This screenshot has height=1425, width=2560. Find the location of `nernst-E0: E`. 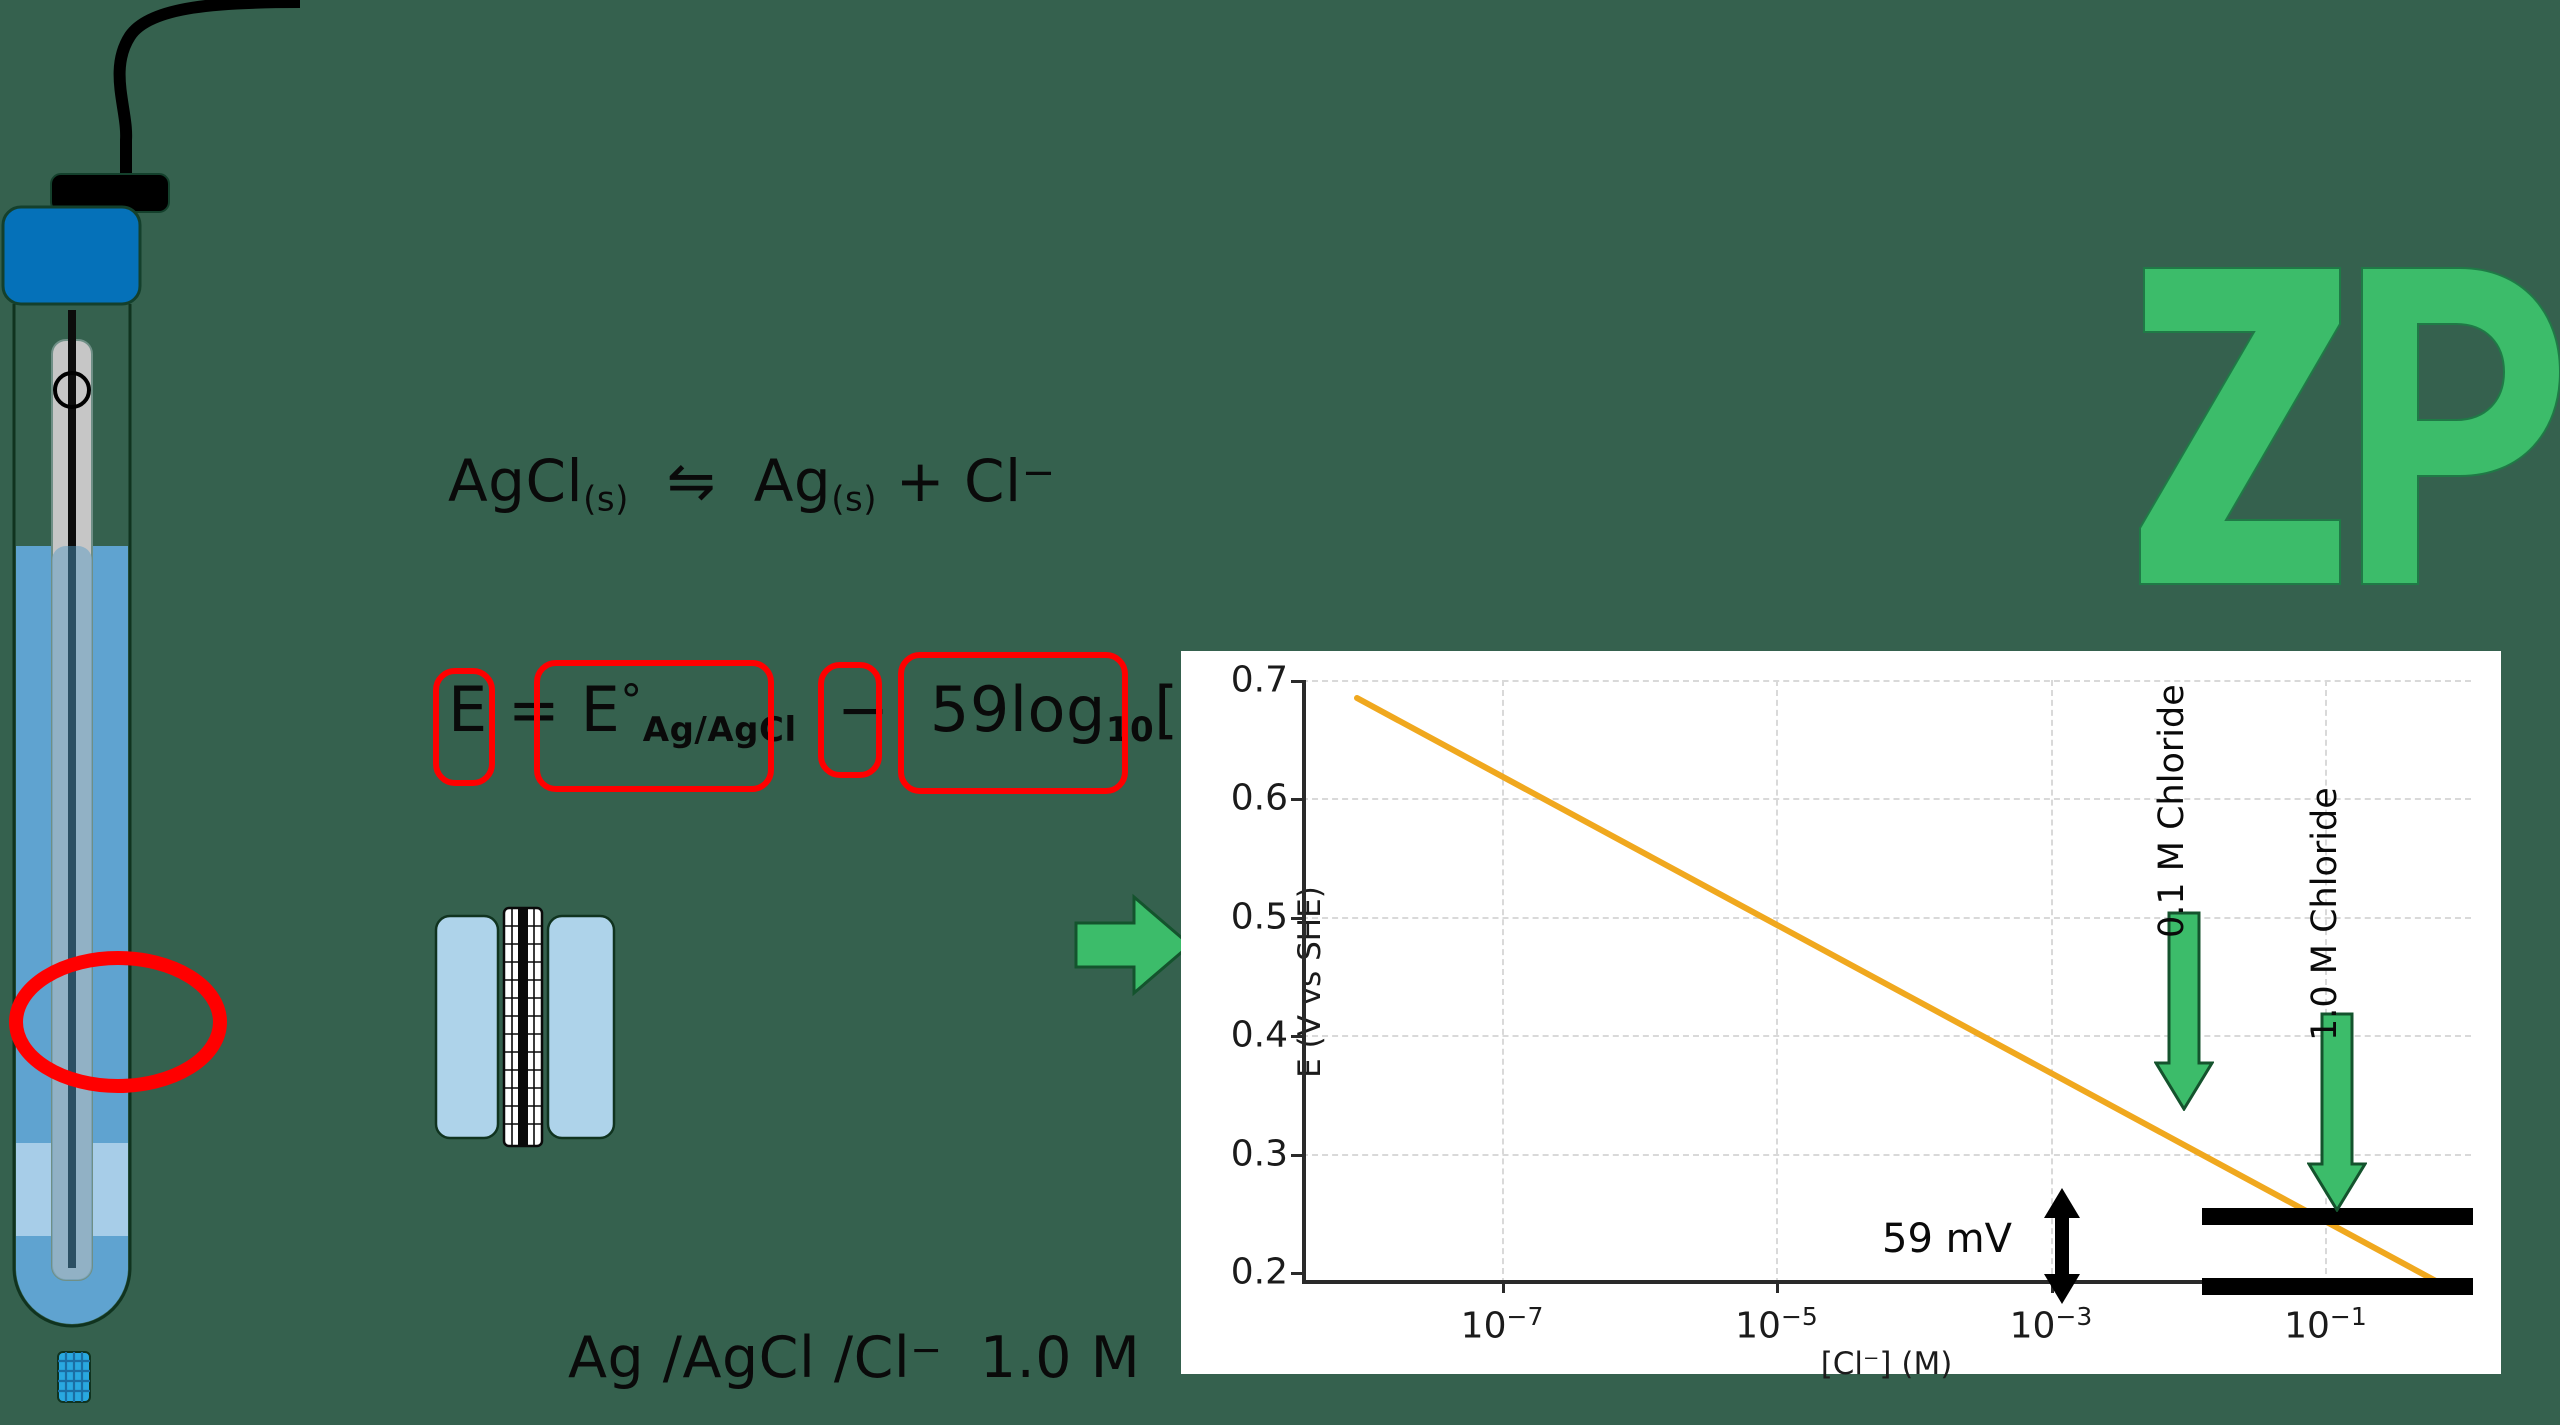

nernst-E0: E is located at coordinates (600, 709).